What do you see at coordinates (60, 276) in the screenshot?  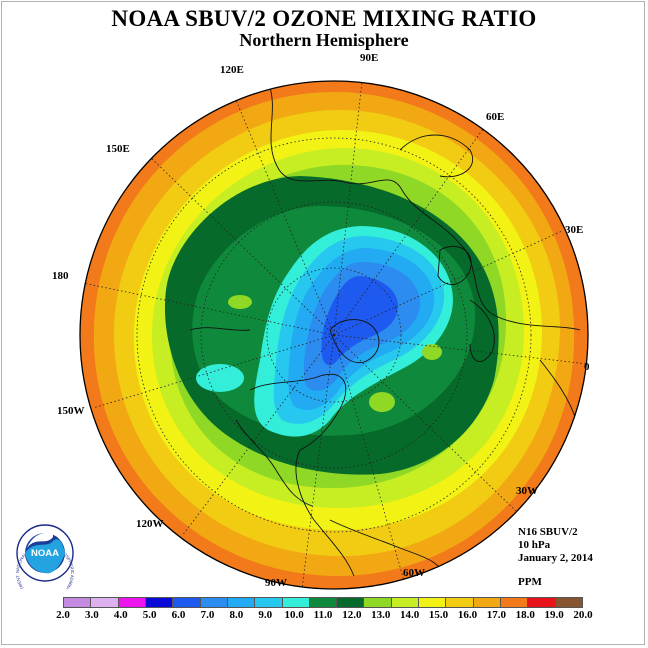 I see `lon-label-180: 180` at bounding box center [60, 276].